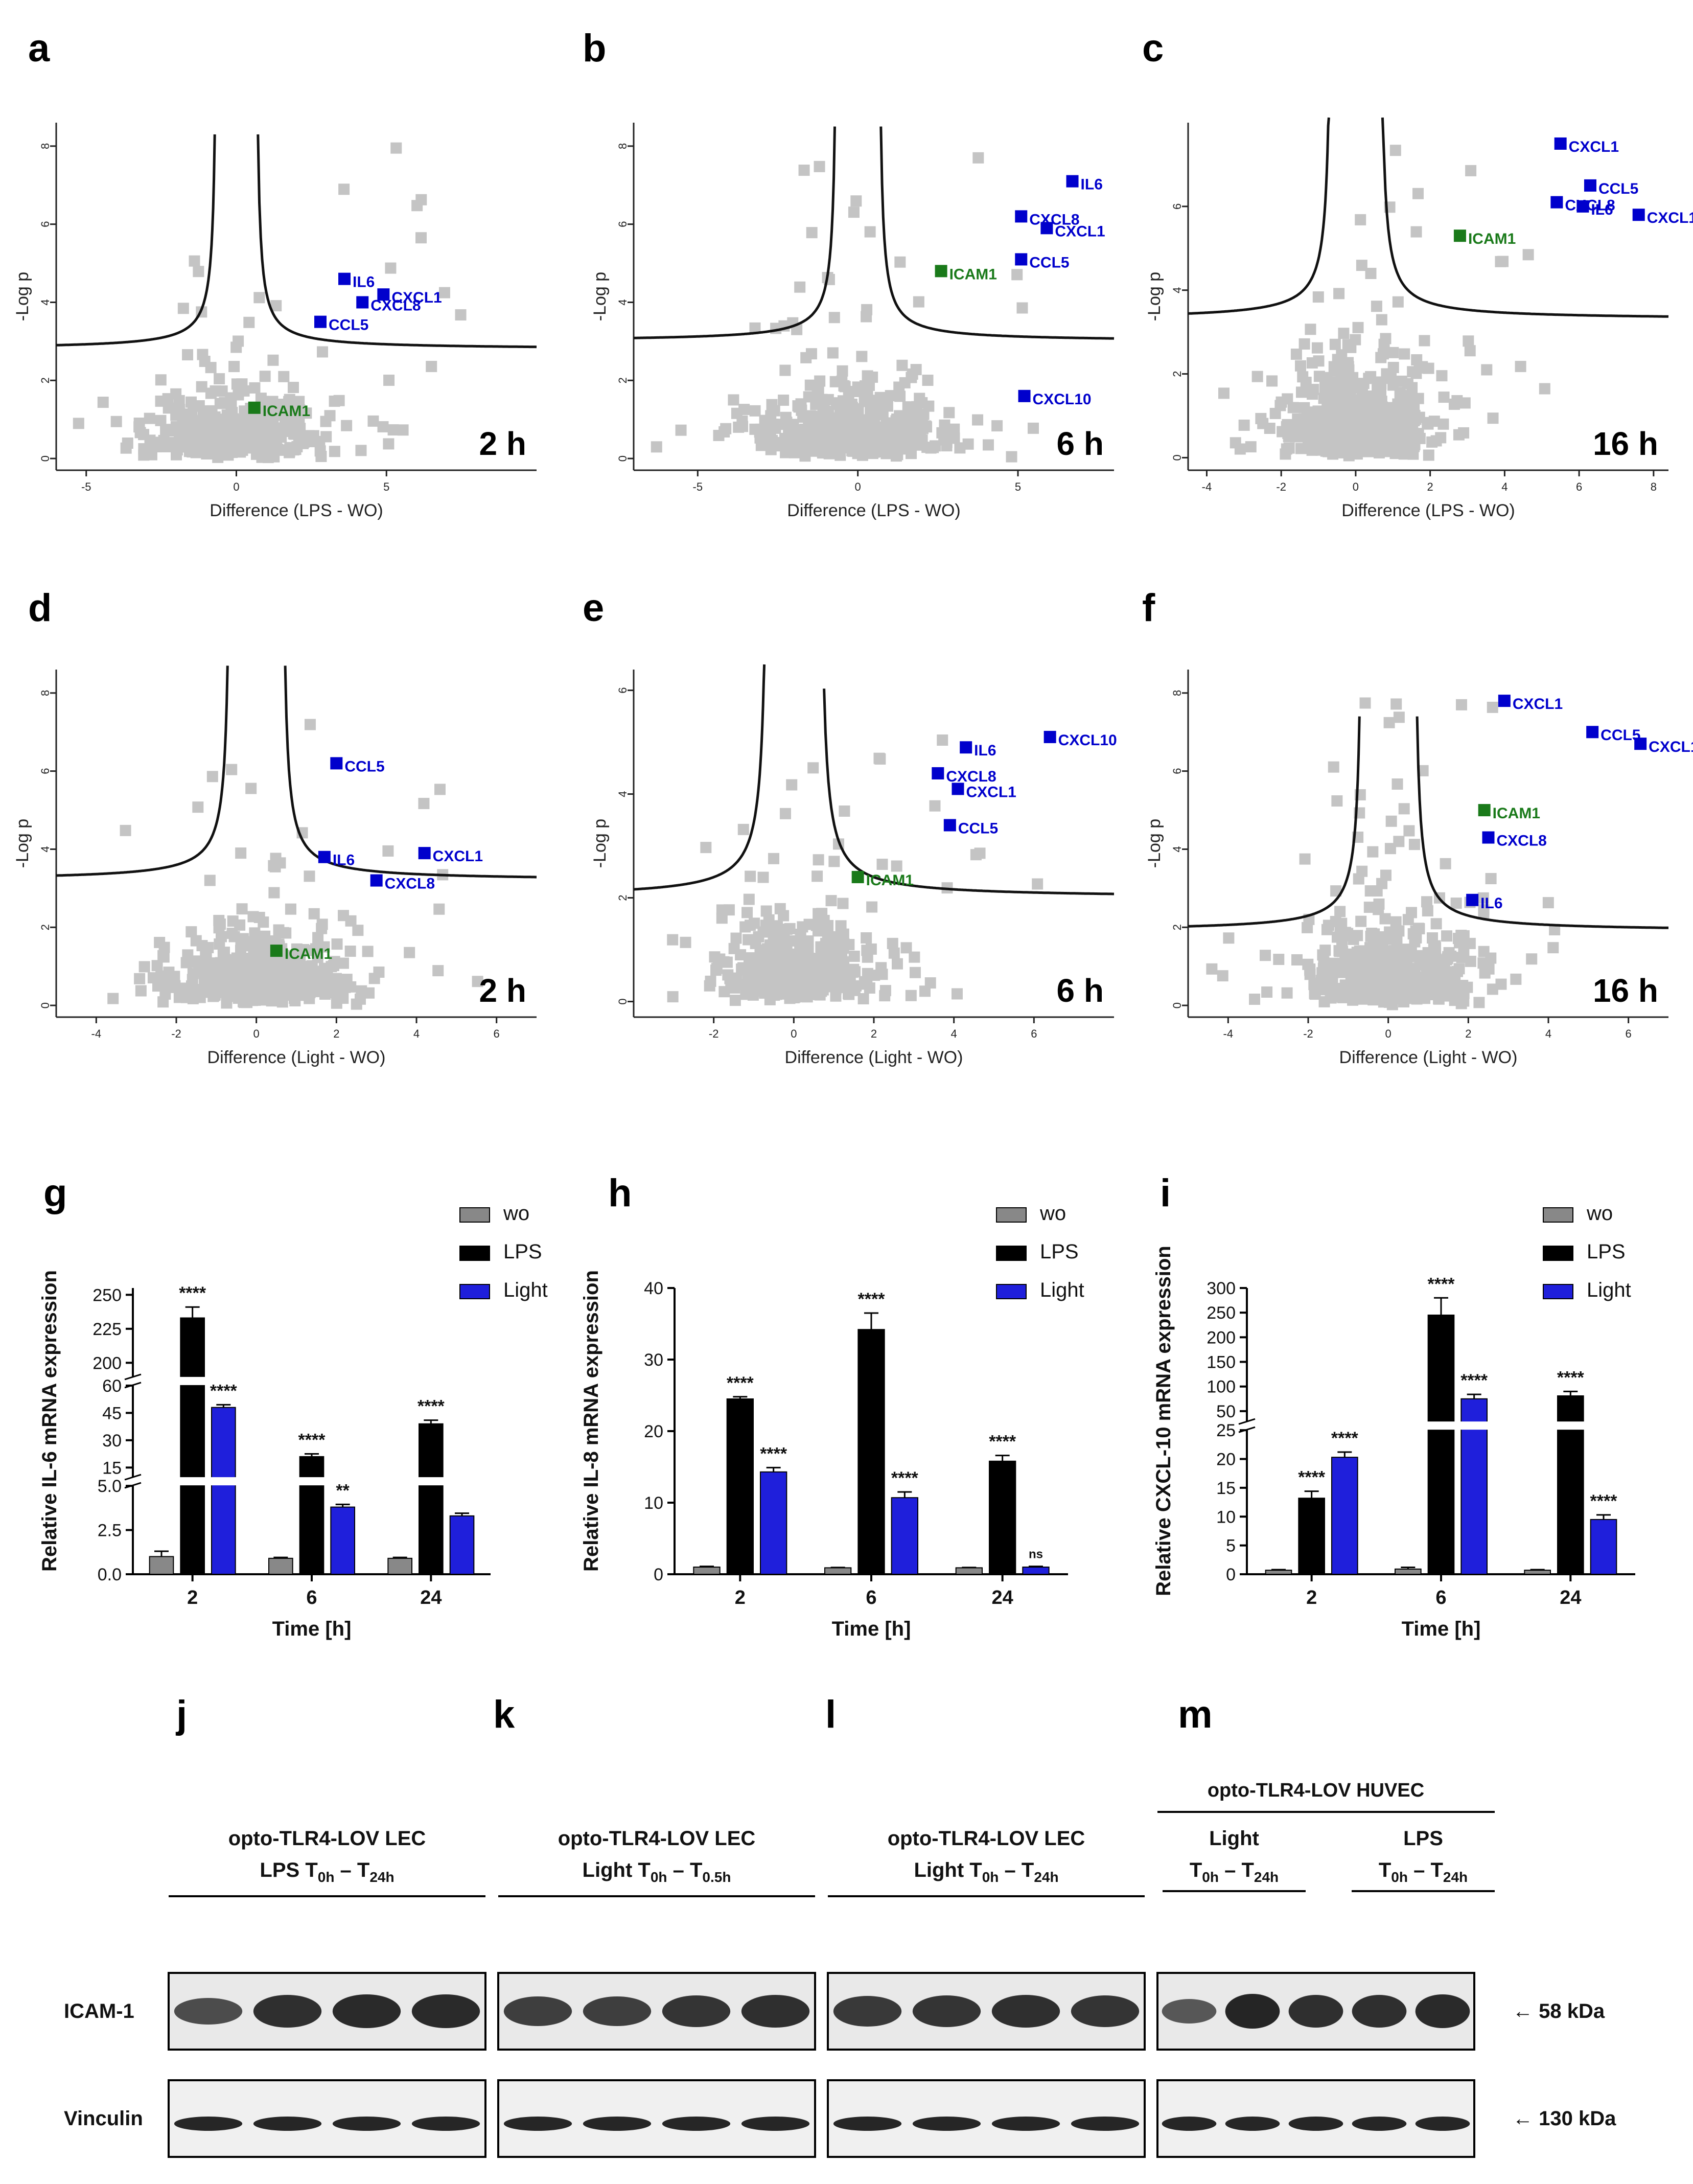 The image size is (1693, 2184). I want to click on y-tick-label: 8, so click(45, 693).